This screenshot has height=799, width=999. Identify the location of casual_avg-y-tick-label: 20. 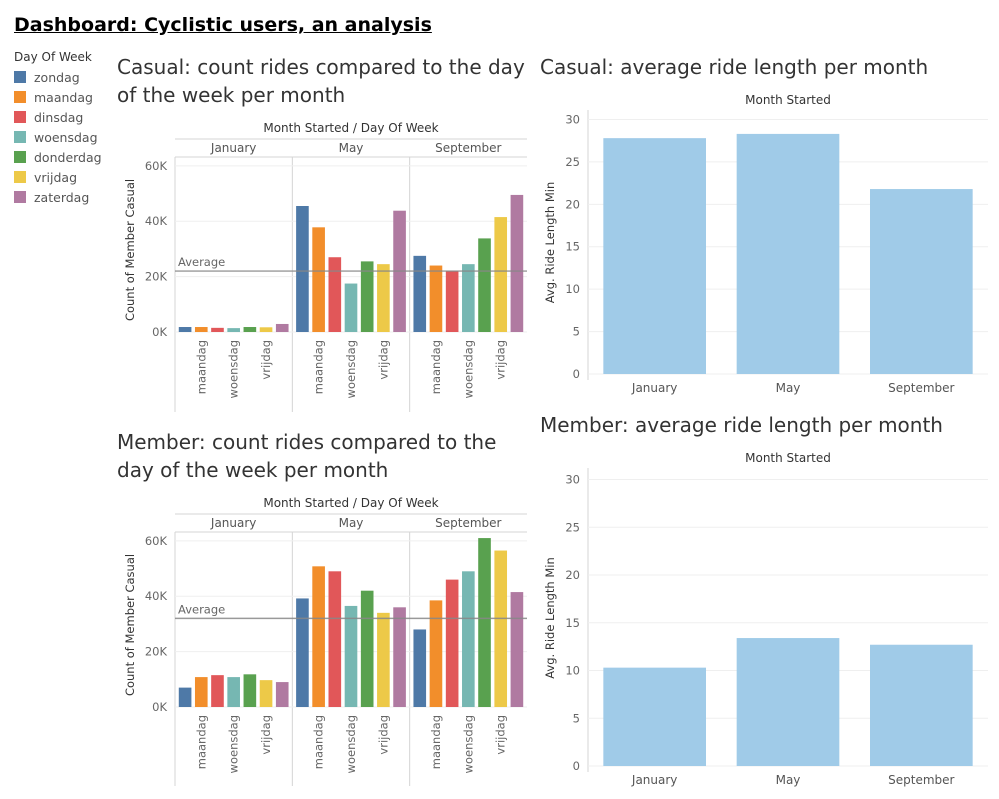
(572, 204).